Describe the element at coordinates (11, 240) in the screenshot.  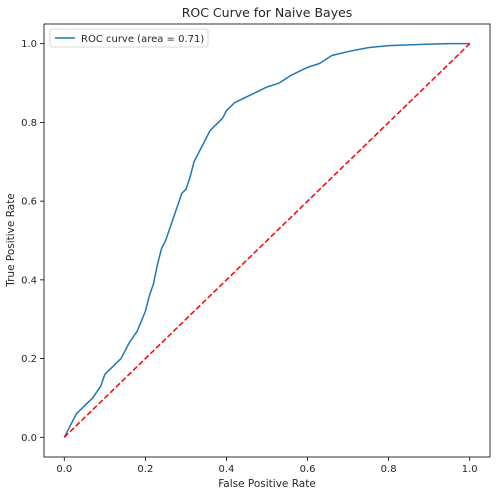
I see `y-axis-label: True Positive Rate` at that location.